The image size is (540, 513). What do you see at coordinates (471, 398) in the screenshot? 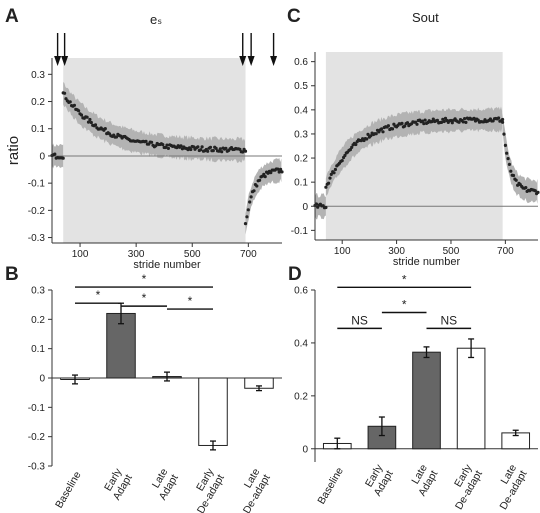
I see `bar` at bounding box center [471, 398].